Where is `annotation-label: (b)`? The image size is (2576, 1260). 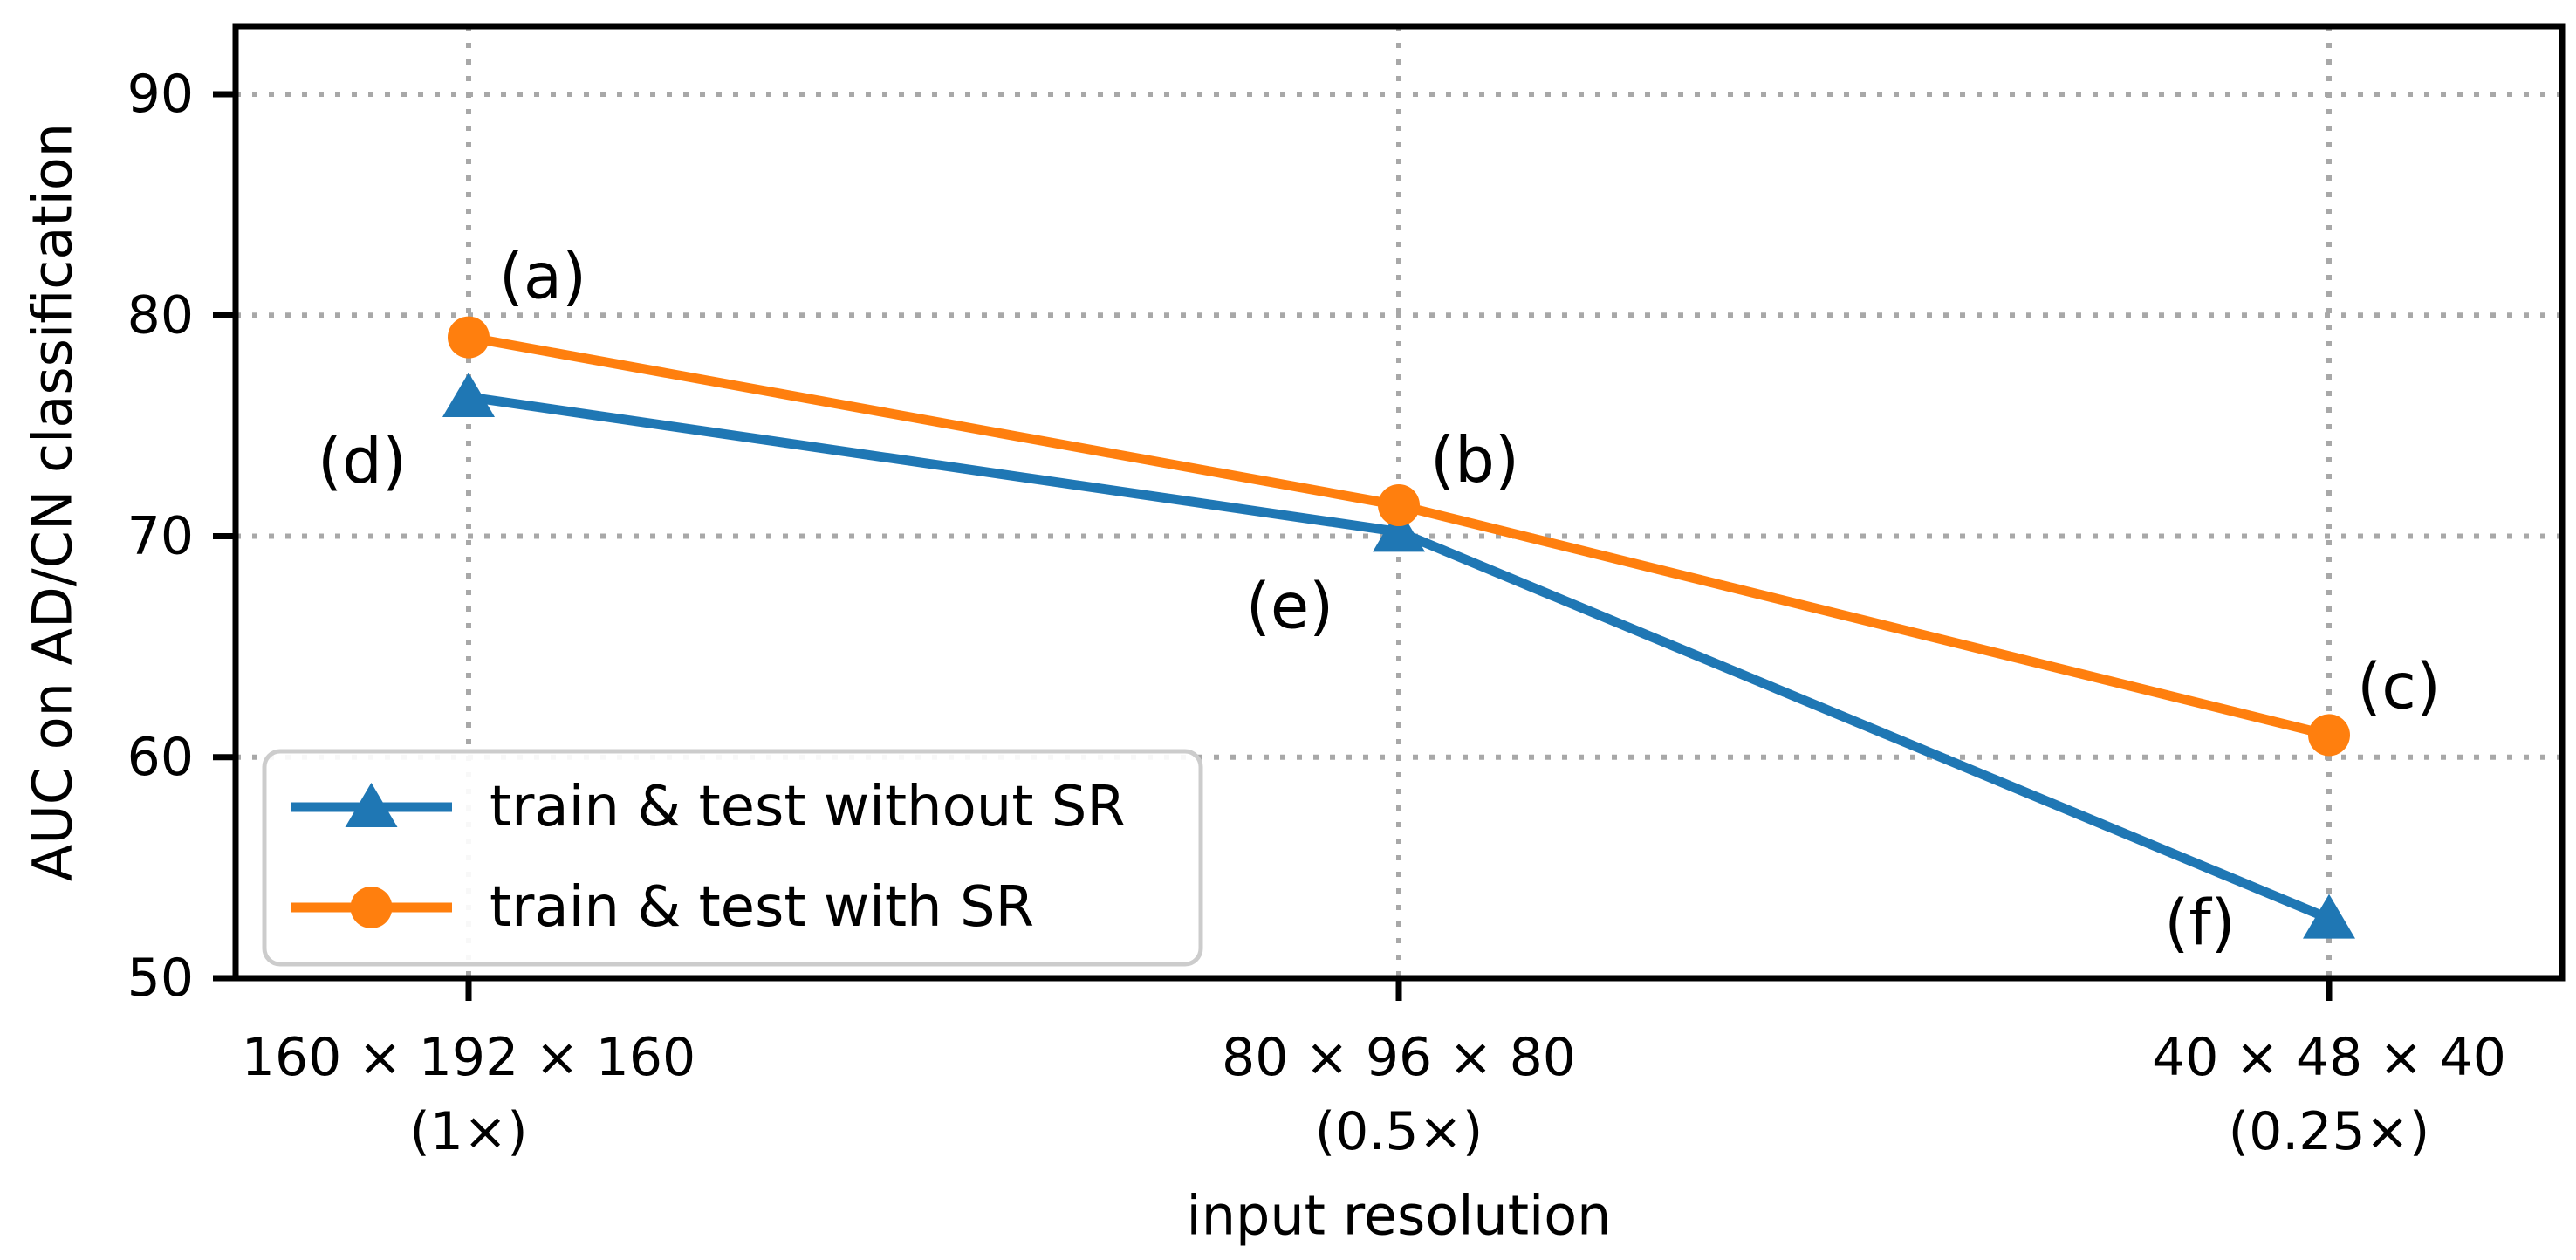
annotation-label: (b) is located at coordinates (1474, 459).